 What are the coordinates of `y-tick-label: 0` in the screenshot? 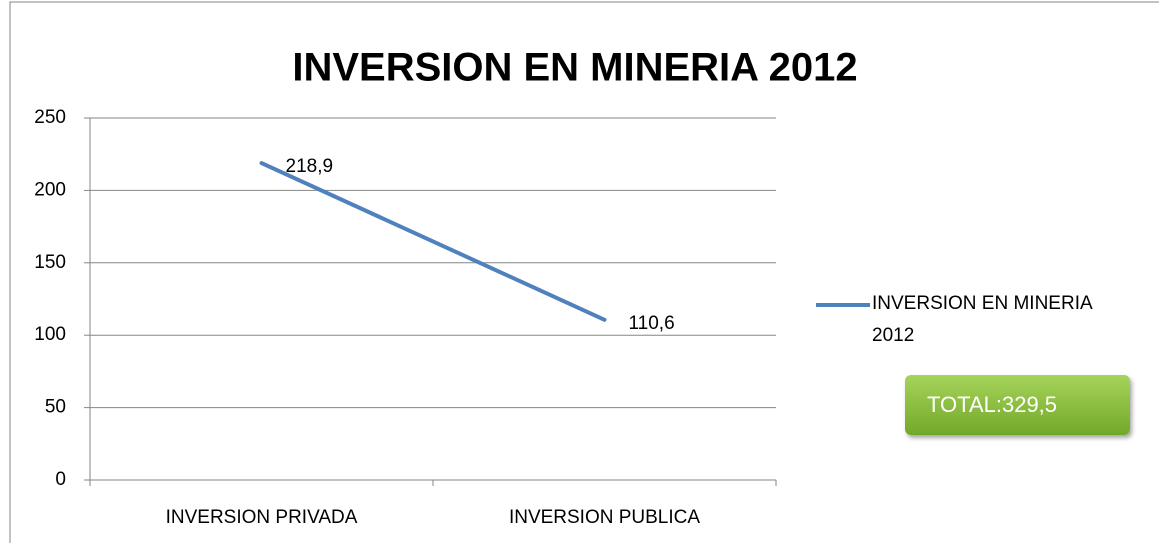 It's located at (60, 479).